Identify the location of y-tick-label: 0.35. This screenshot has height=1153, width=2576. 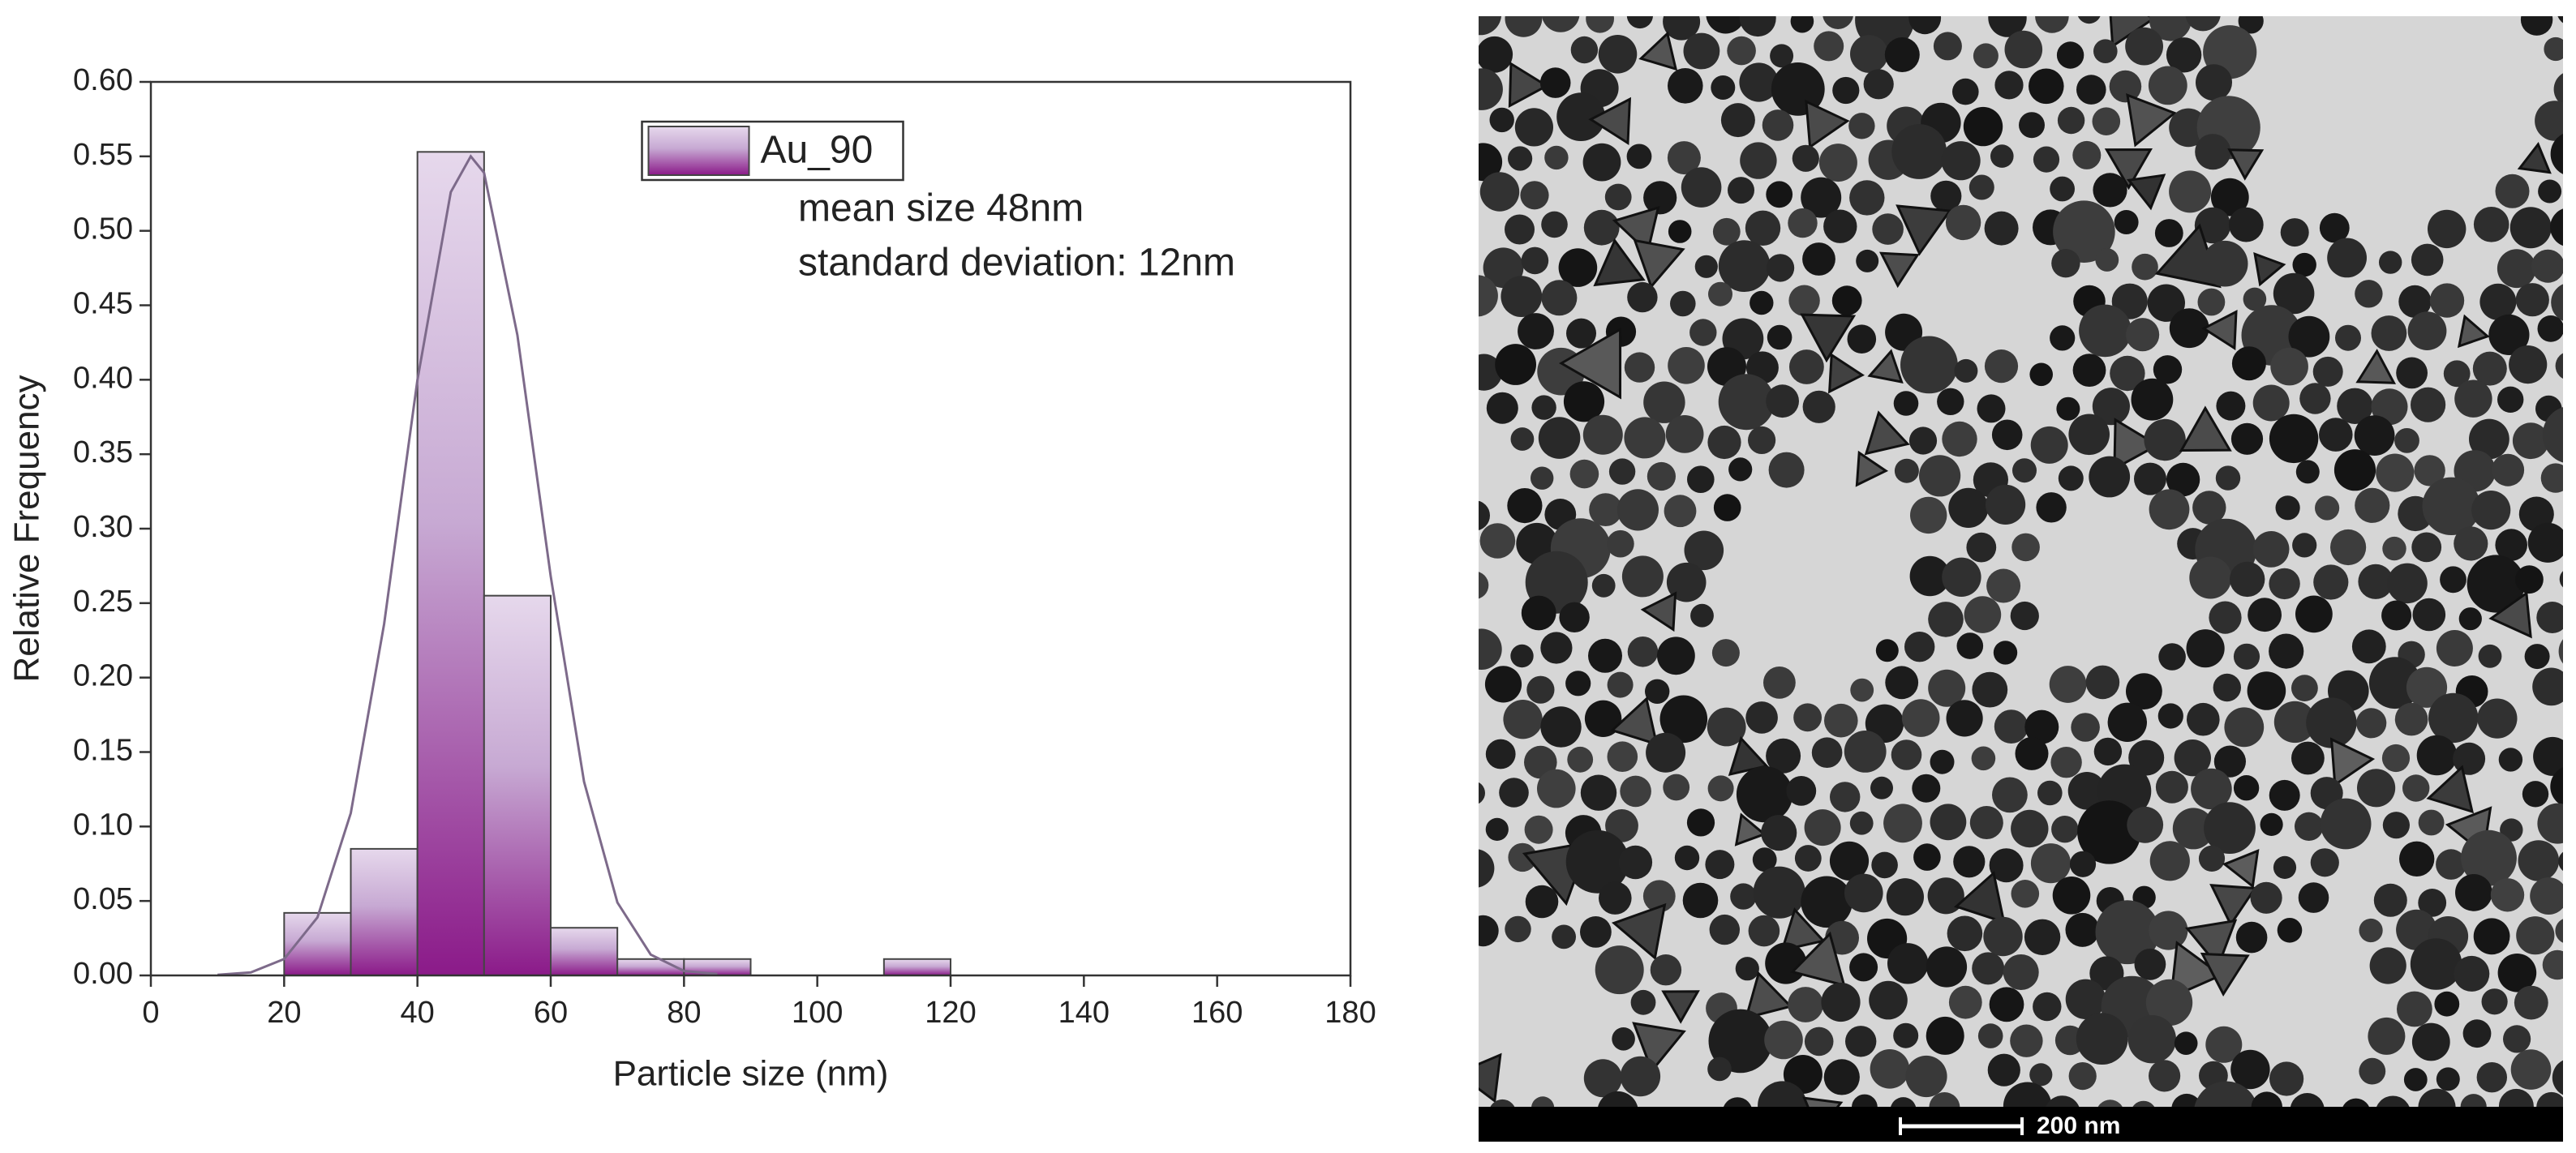
(103, 452).